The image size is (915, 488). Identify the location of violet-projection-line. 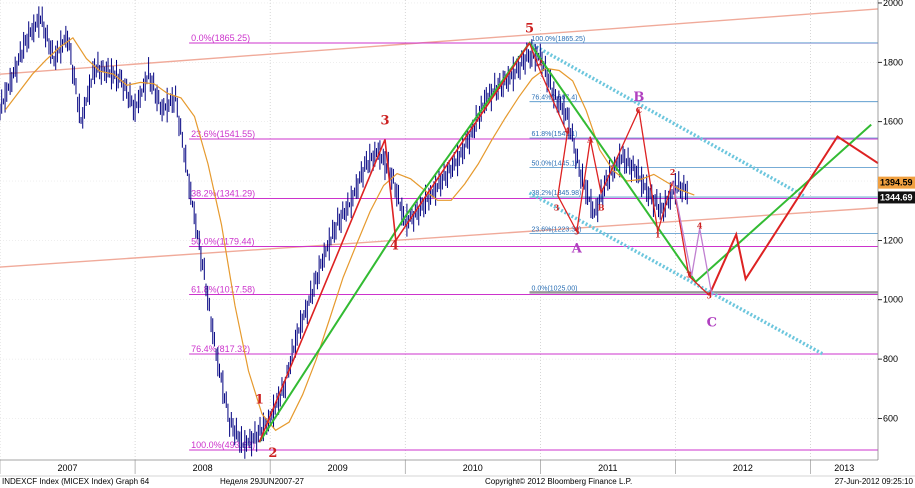
(692, 238).